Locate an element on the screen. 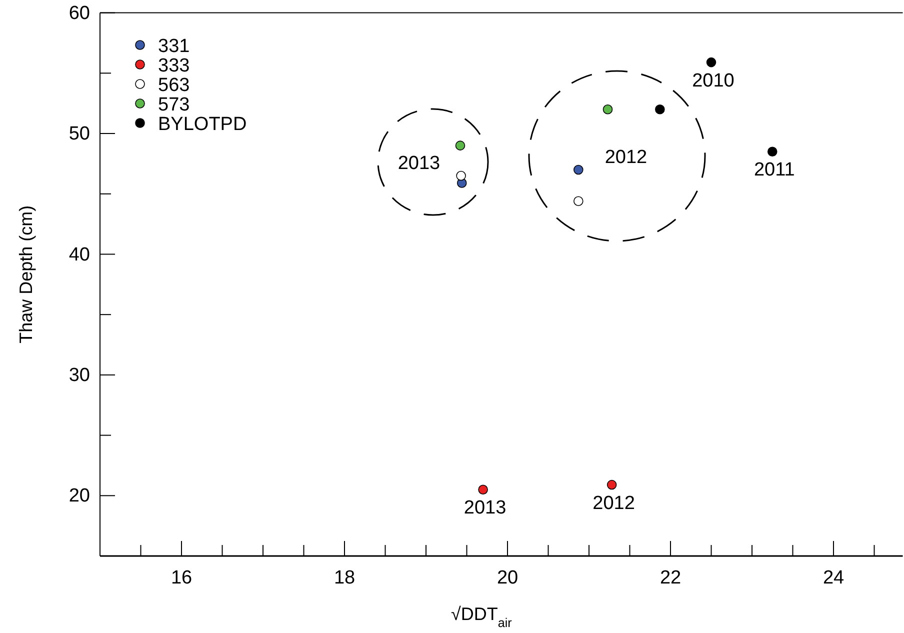  y-tick-label: 40 is located at coordinates (79, 255).